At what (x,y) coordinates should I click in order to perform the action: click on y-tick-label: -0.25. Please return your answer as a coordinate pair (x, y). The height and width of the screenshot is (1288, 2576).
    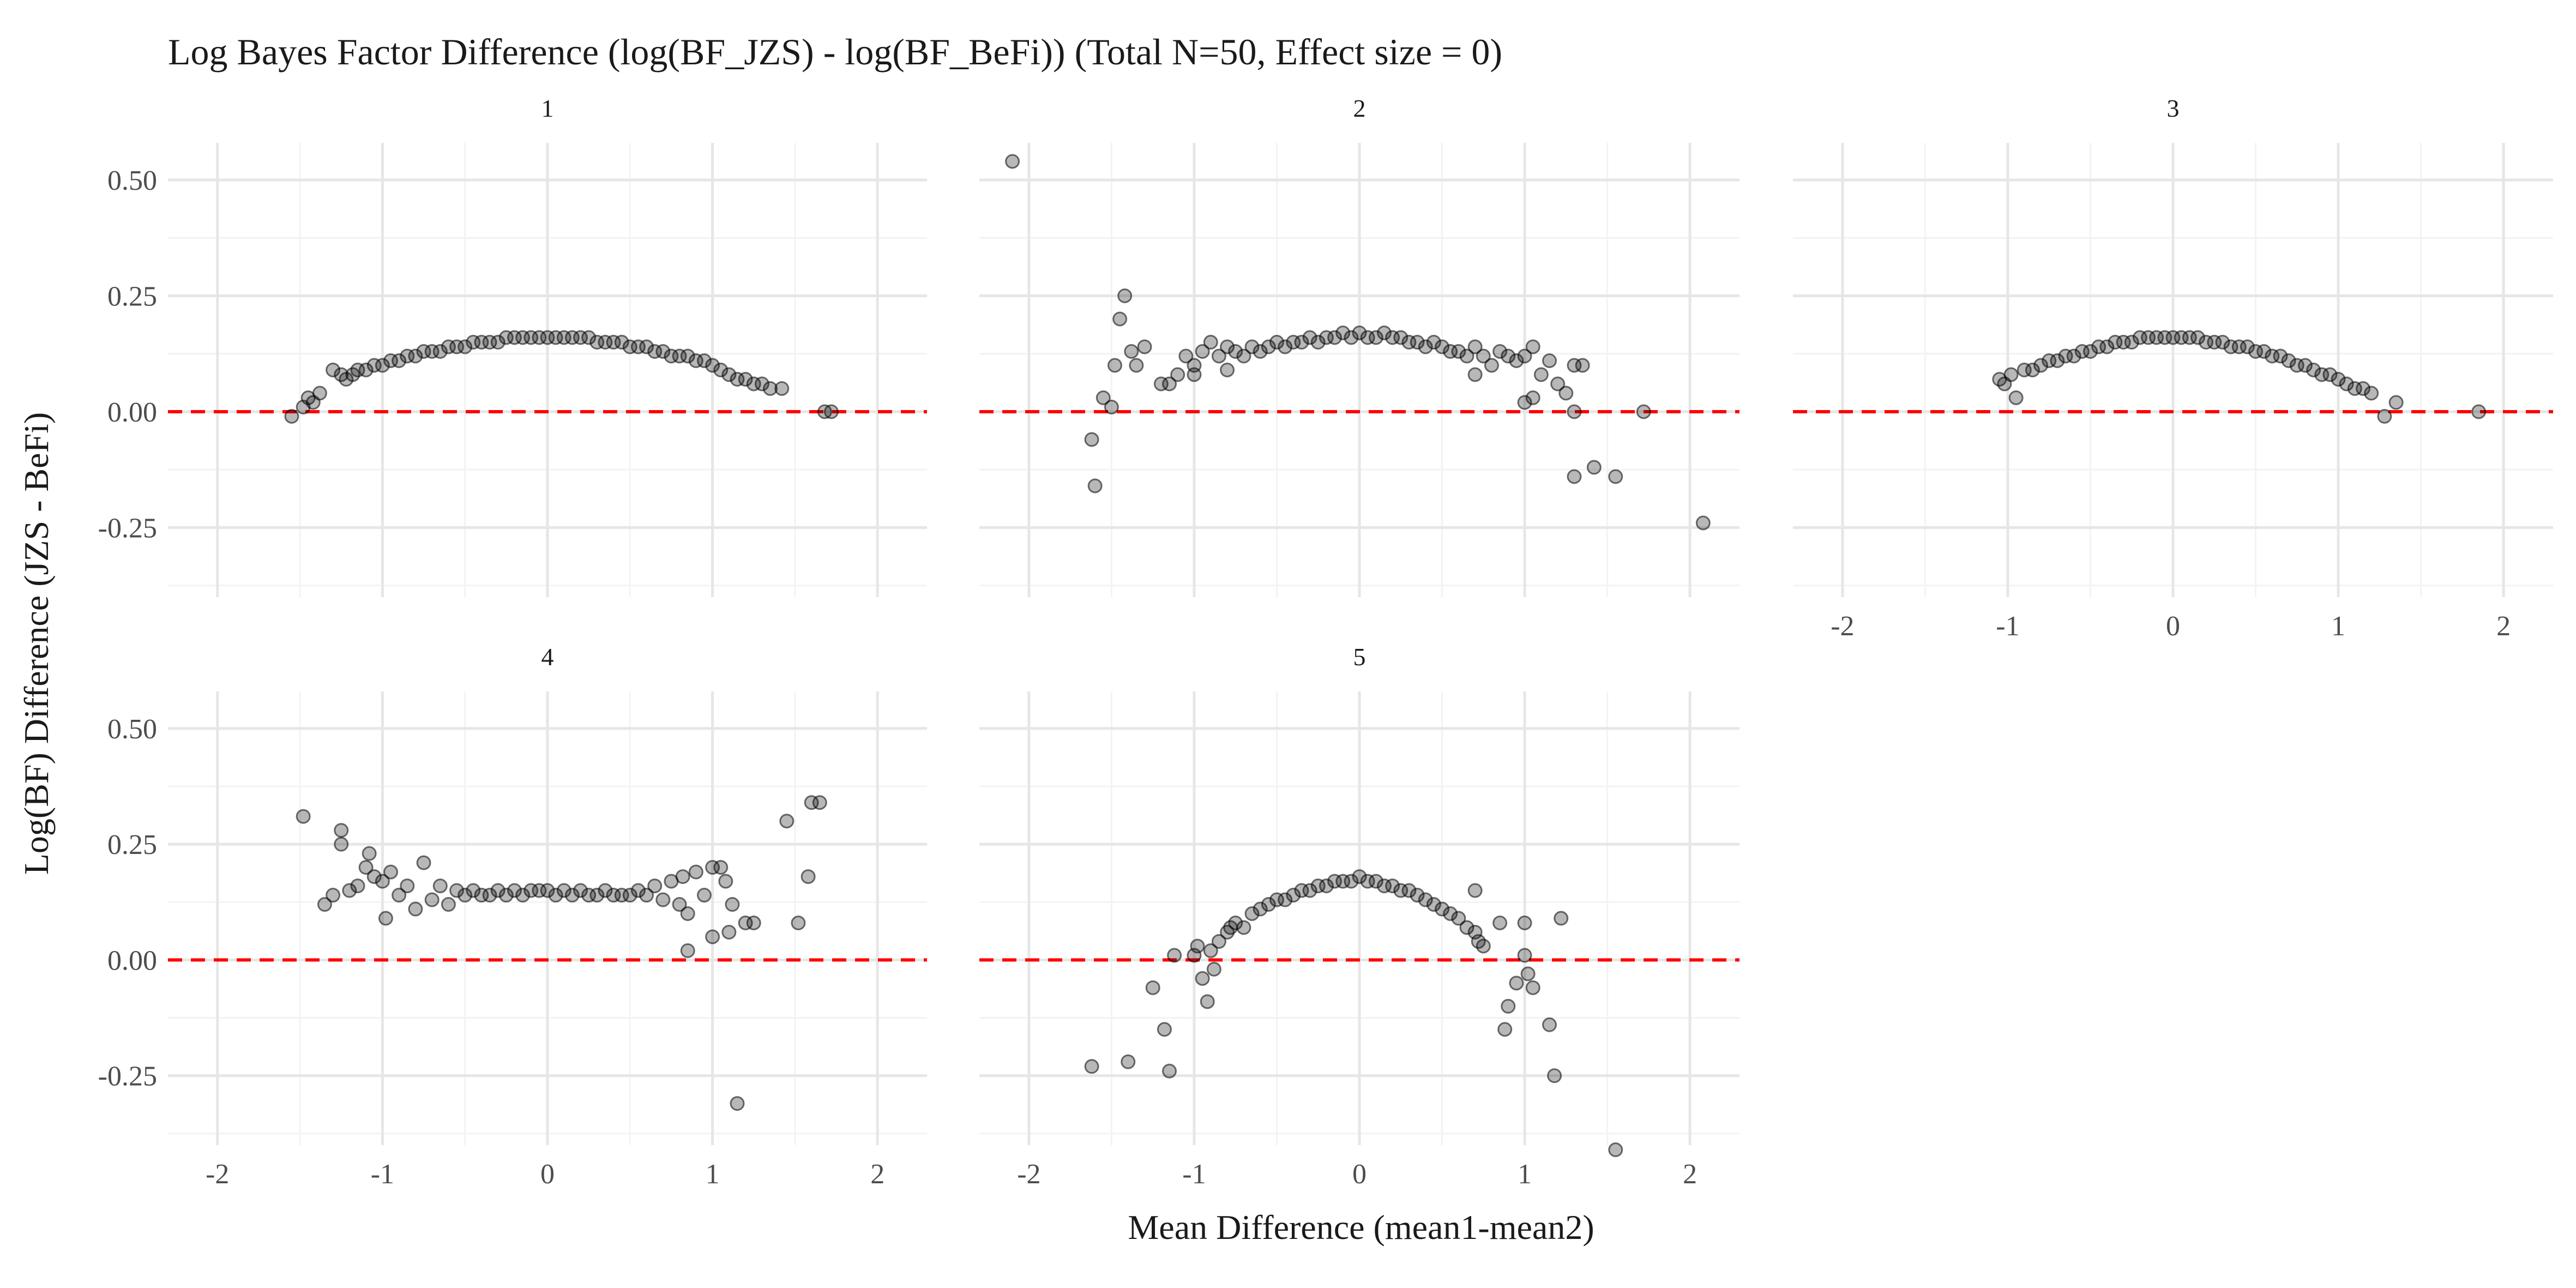
    Looking at the image, I should click on (127, 1076).